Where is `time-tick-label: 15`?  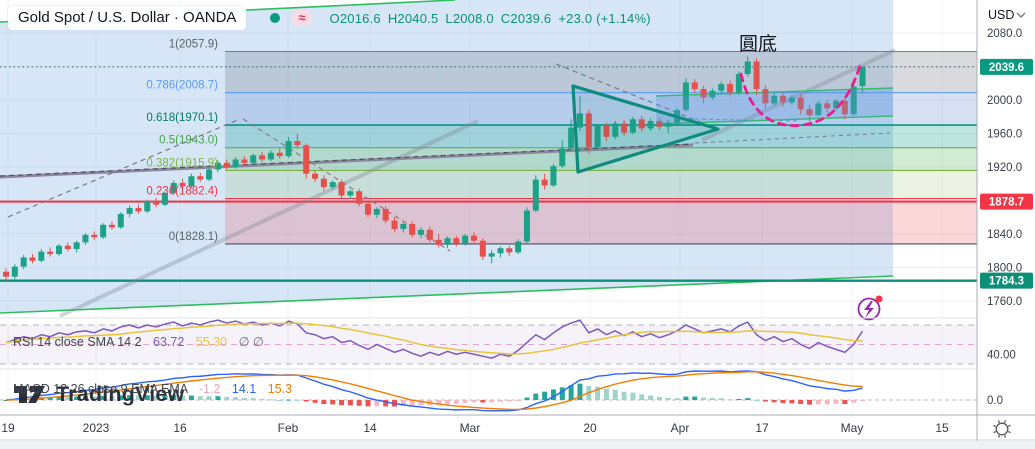
time-tick-label: 15 is located at coordinates (942, 428).